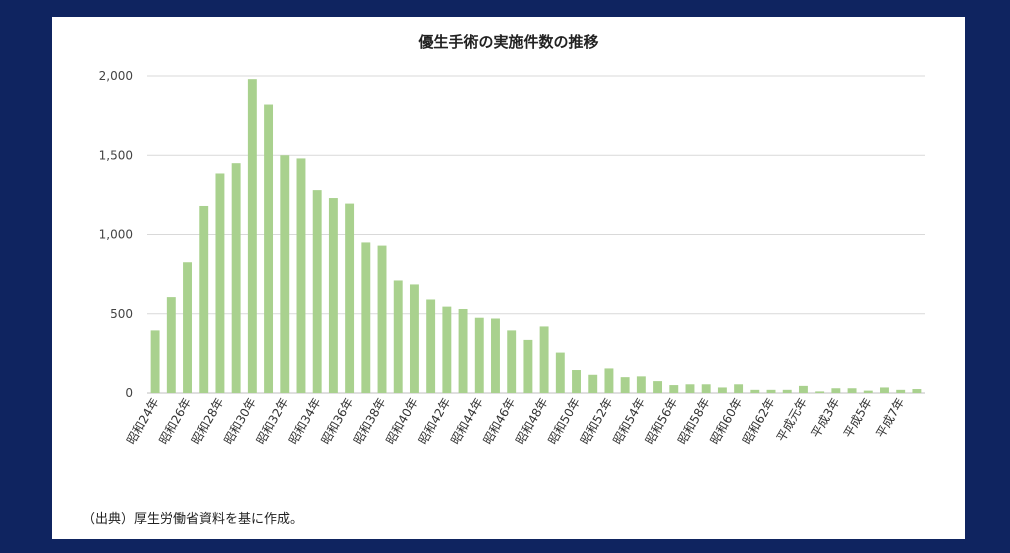 This screenshot has height=553, width=1010. I want to click on x-tick-label: 平成5年, so click(858, 418).